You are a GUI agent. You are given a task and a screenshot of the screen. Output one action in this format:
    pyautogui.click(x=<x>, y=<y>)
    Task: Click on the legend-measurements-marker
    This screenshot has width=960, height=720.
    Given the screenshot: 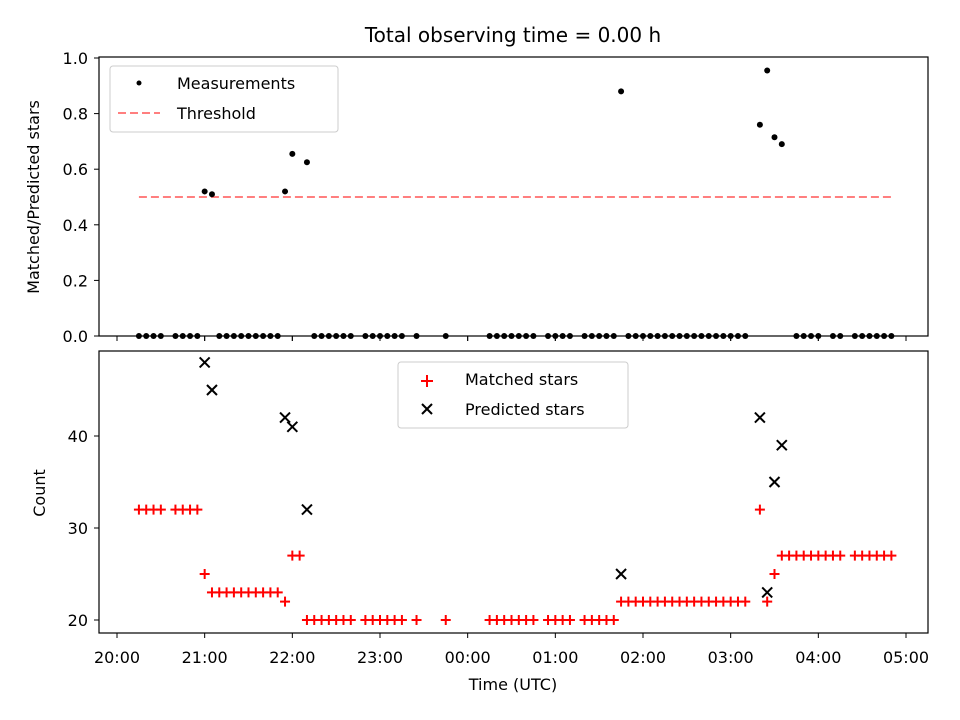 What is the action you would take?
    pyautogui.click(x=139, y=83)
    